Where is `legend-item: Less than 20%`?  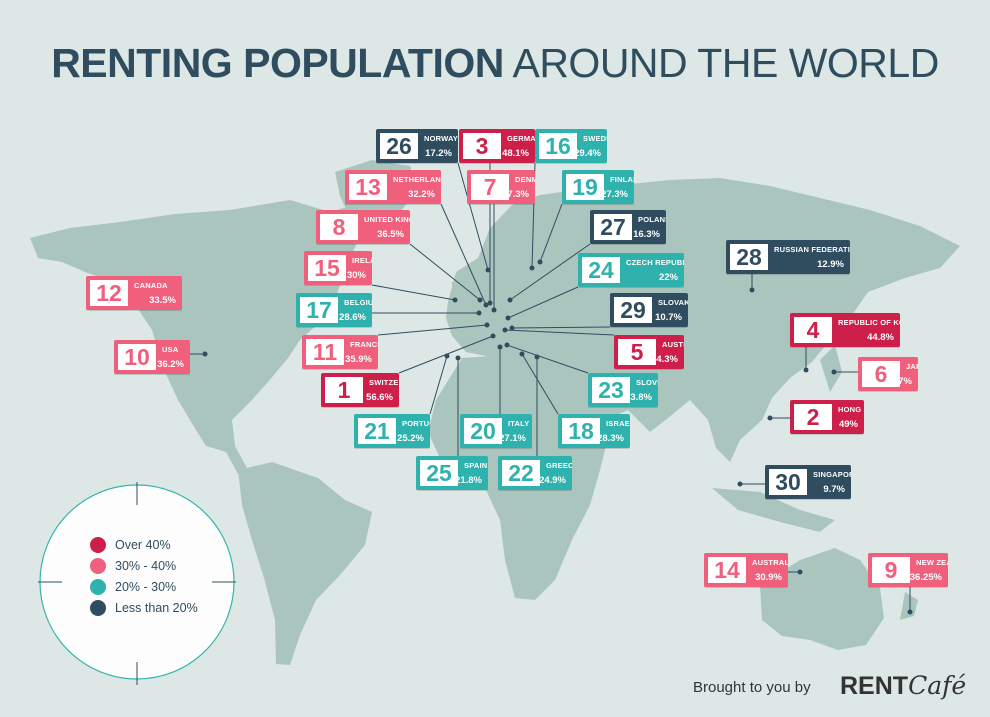
legend-item: Less than 20% is located at coordinates (144, 608).